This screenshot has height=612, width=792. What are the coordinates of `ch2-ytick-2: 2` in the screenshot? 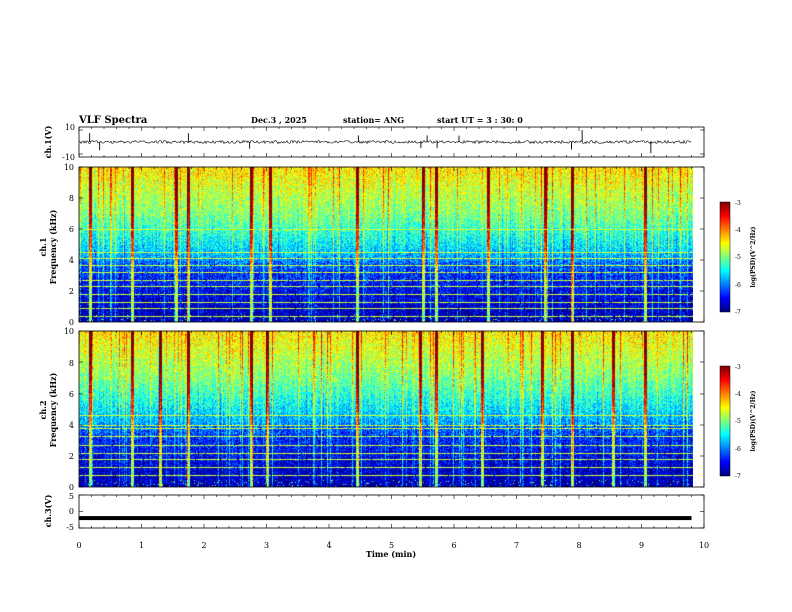 It's located at (71, 456).